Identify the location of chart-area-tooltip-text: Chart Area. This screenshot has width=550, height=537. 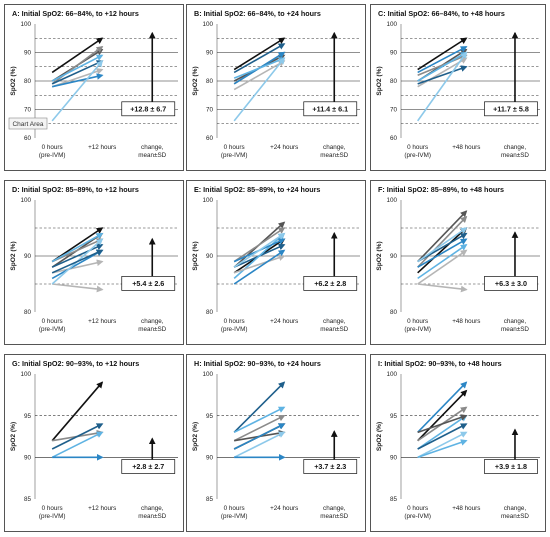
(27, 124).